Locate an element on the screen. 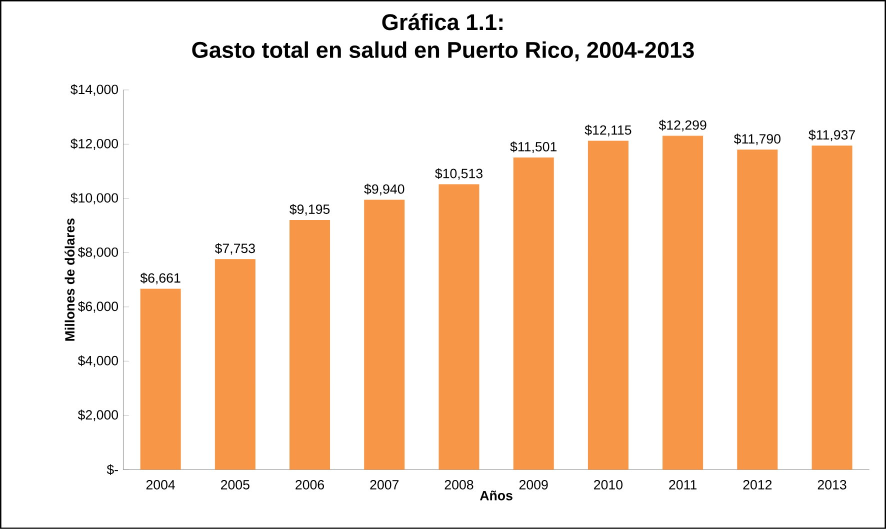  x-tick-label: 2013 is located at coordinates (832, 485).